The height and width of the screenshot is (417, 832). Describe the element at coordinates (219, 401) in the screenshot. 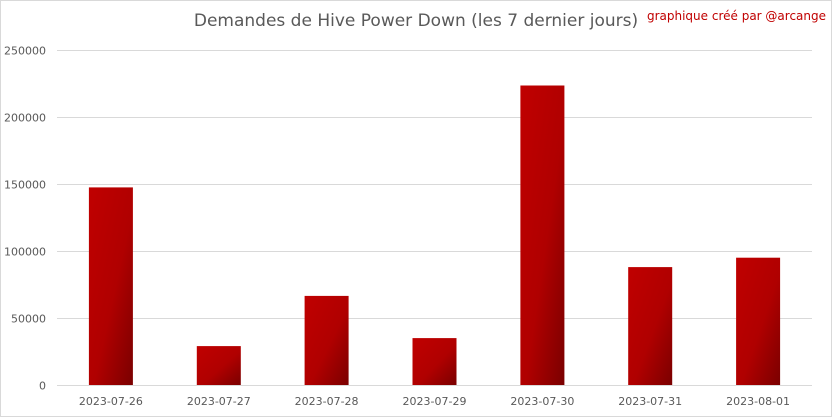

I see `x-tick-label: 2023-07-27` at that location.